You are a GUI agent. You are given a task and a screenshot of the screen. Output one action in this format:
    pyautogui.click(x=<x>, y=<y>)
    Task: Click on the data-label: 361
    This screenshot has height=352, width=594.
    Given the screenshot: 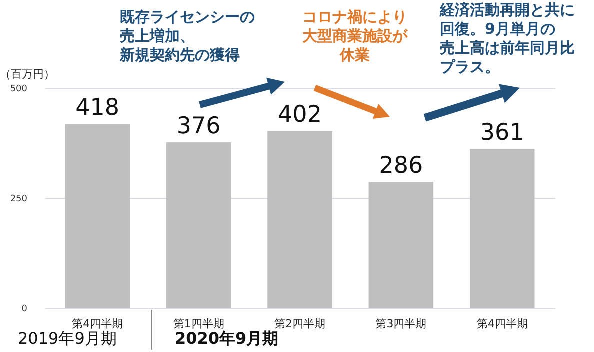 What is the action you would take?
    pyautogui.click(x=502, y=133)
    